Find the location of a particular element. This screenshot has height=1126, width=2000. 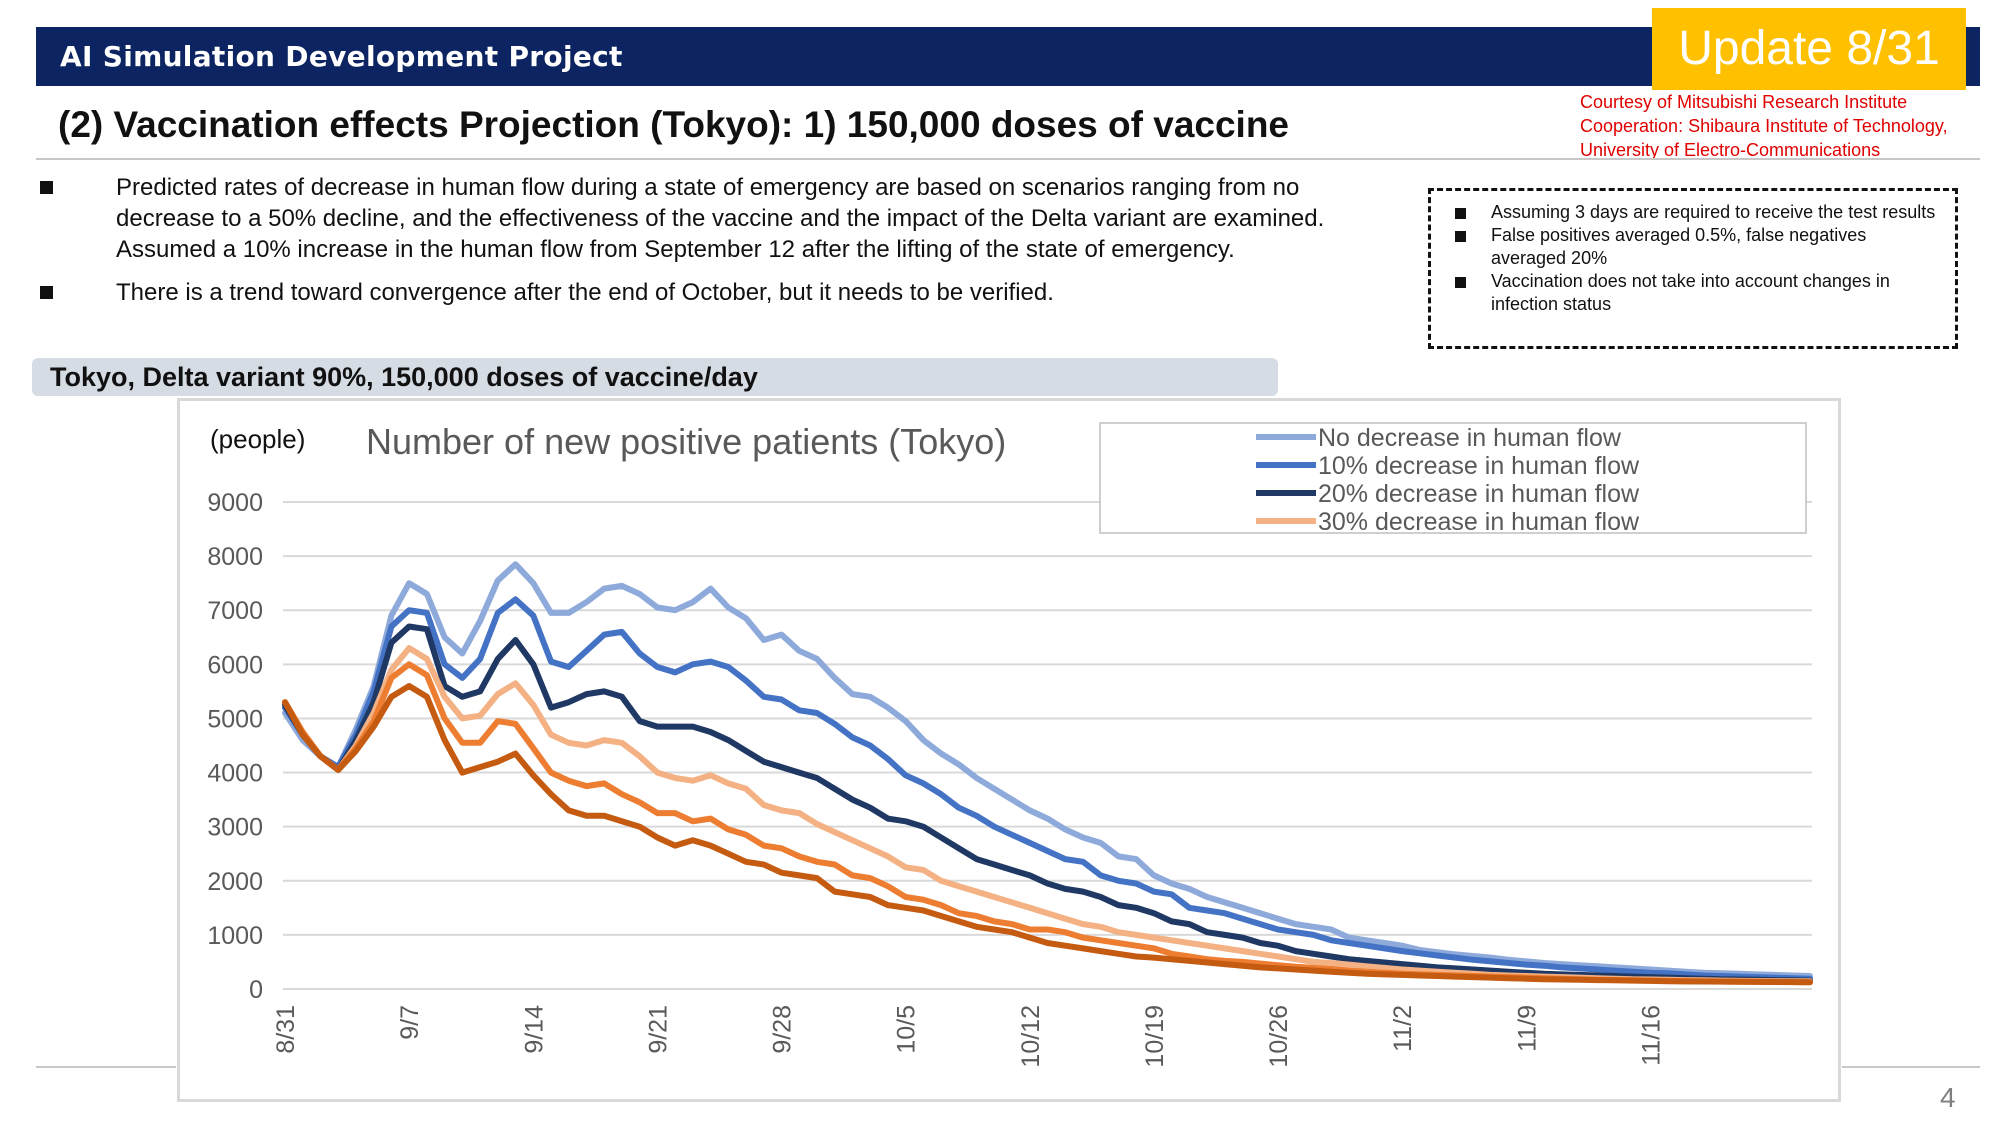

y-tick-label: 1000 is located at coordinates (235, 936).